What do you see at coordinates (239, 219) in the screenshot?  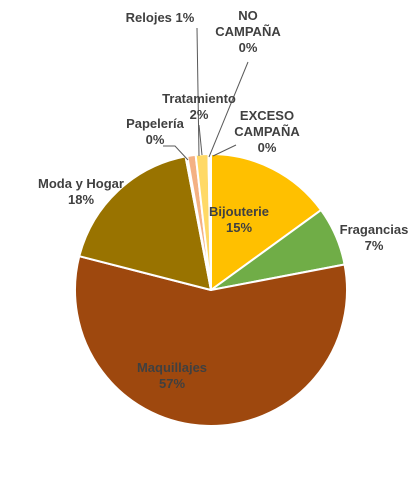 I see `slice-label: Bijouterie 15%` at bounding box center [239, 219].